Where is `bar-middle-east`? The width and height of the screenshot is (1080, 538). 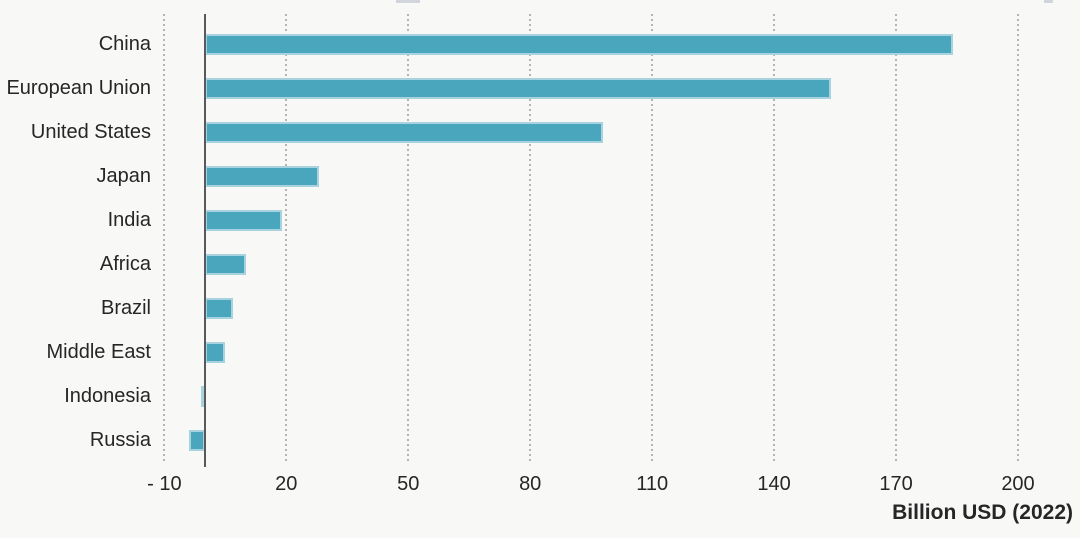
bar-middle-east is located at coordinates (215, 353).